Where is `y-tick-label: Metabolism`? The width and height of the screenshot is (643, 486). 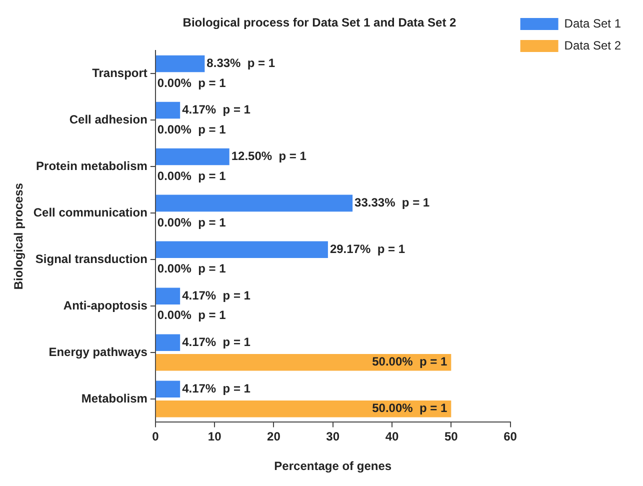 y-tick-label: Metabolism is located at coordinates (114, 398).